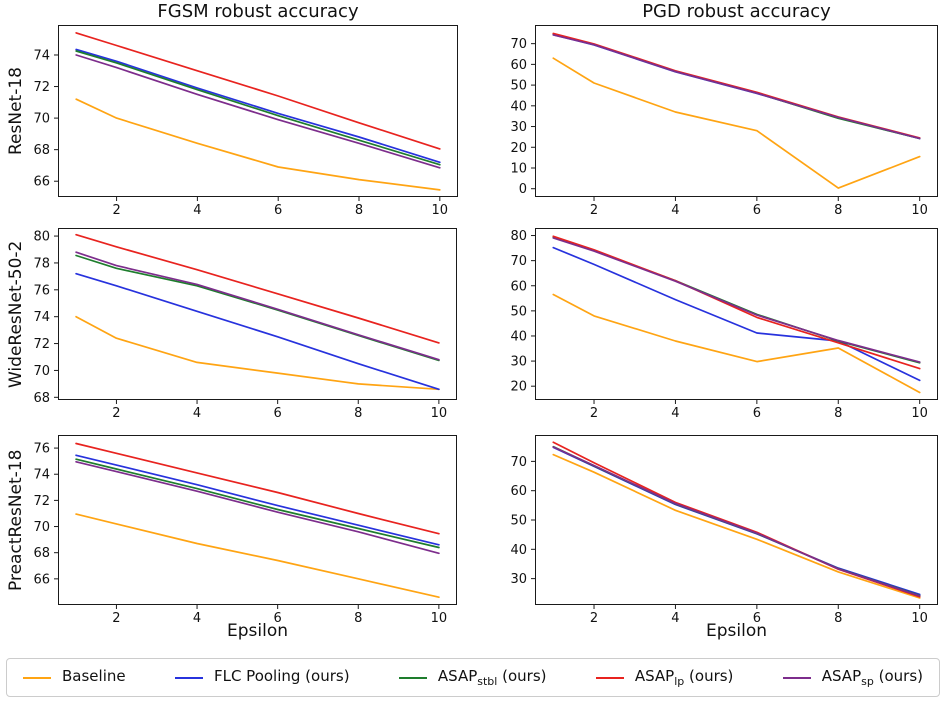 This screenshot has height=701, width=947. Describe the element at coordinates (41, 263) in the screenshot. I see `svg-text: 78` at that location.